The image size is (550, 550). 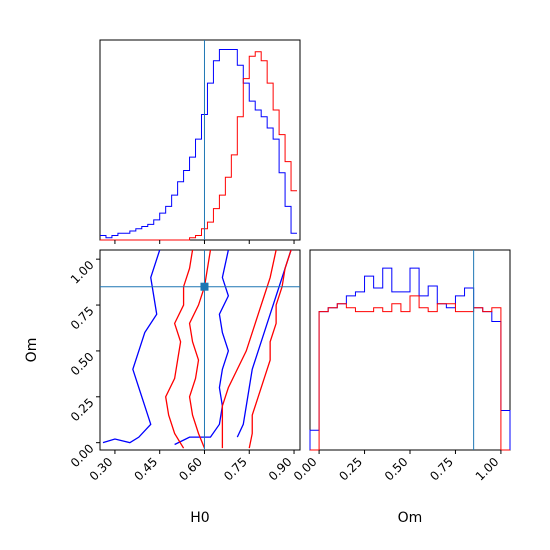 What do you see at coordinates (199, 518) in the screenshot?
I see `h0-axis-label: H0` at bounding box center [199, 518].